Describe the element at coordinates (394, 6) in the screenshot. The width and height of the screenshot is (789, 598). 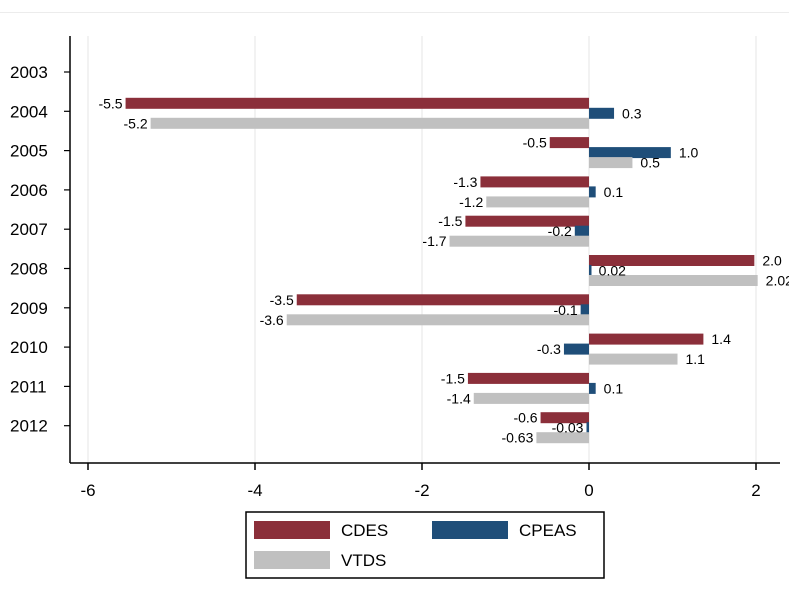
I see `top-band` at that location.